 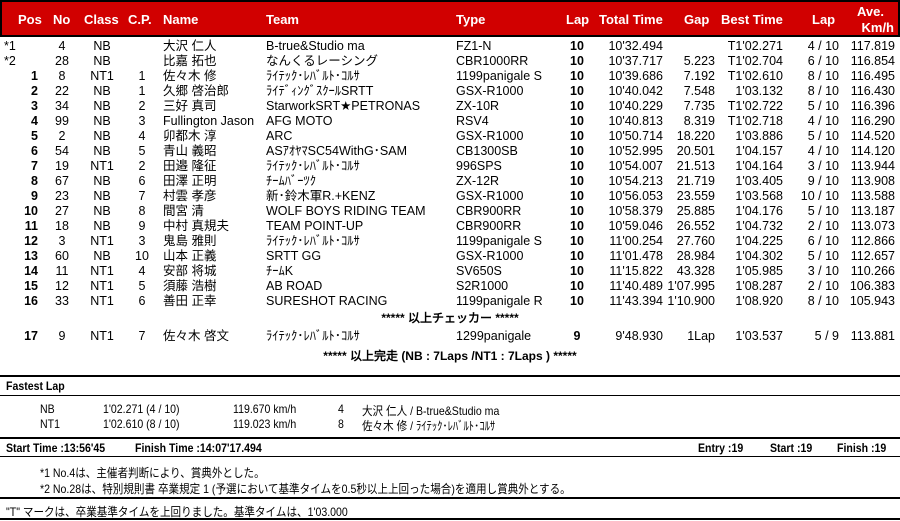 I want to click on fastest-time: 1'02.610 (8 / 10), so click(x=141, y=424).